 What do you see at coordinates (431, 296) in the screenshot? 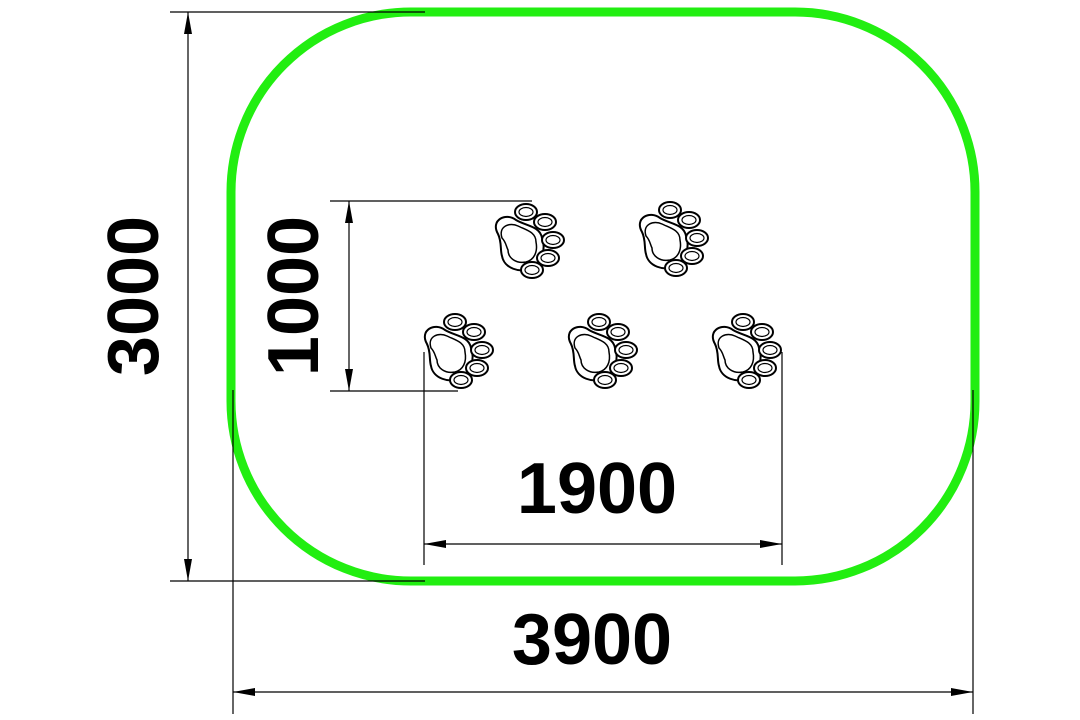
I see `paw-group-height-dimension` at bounding box center [431, 296].